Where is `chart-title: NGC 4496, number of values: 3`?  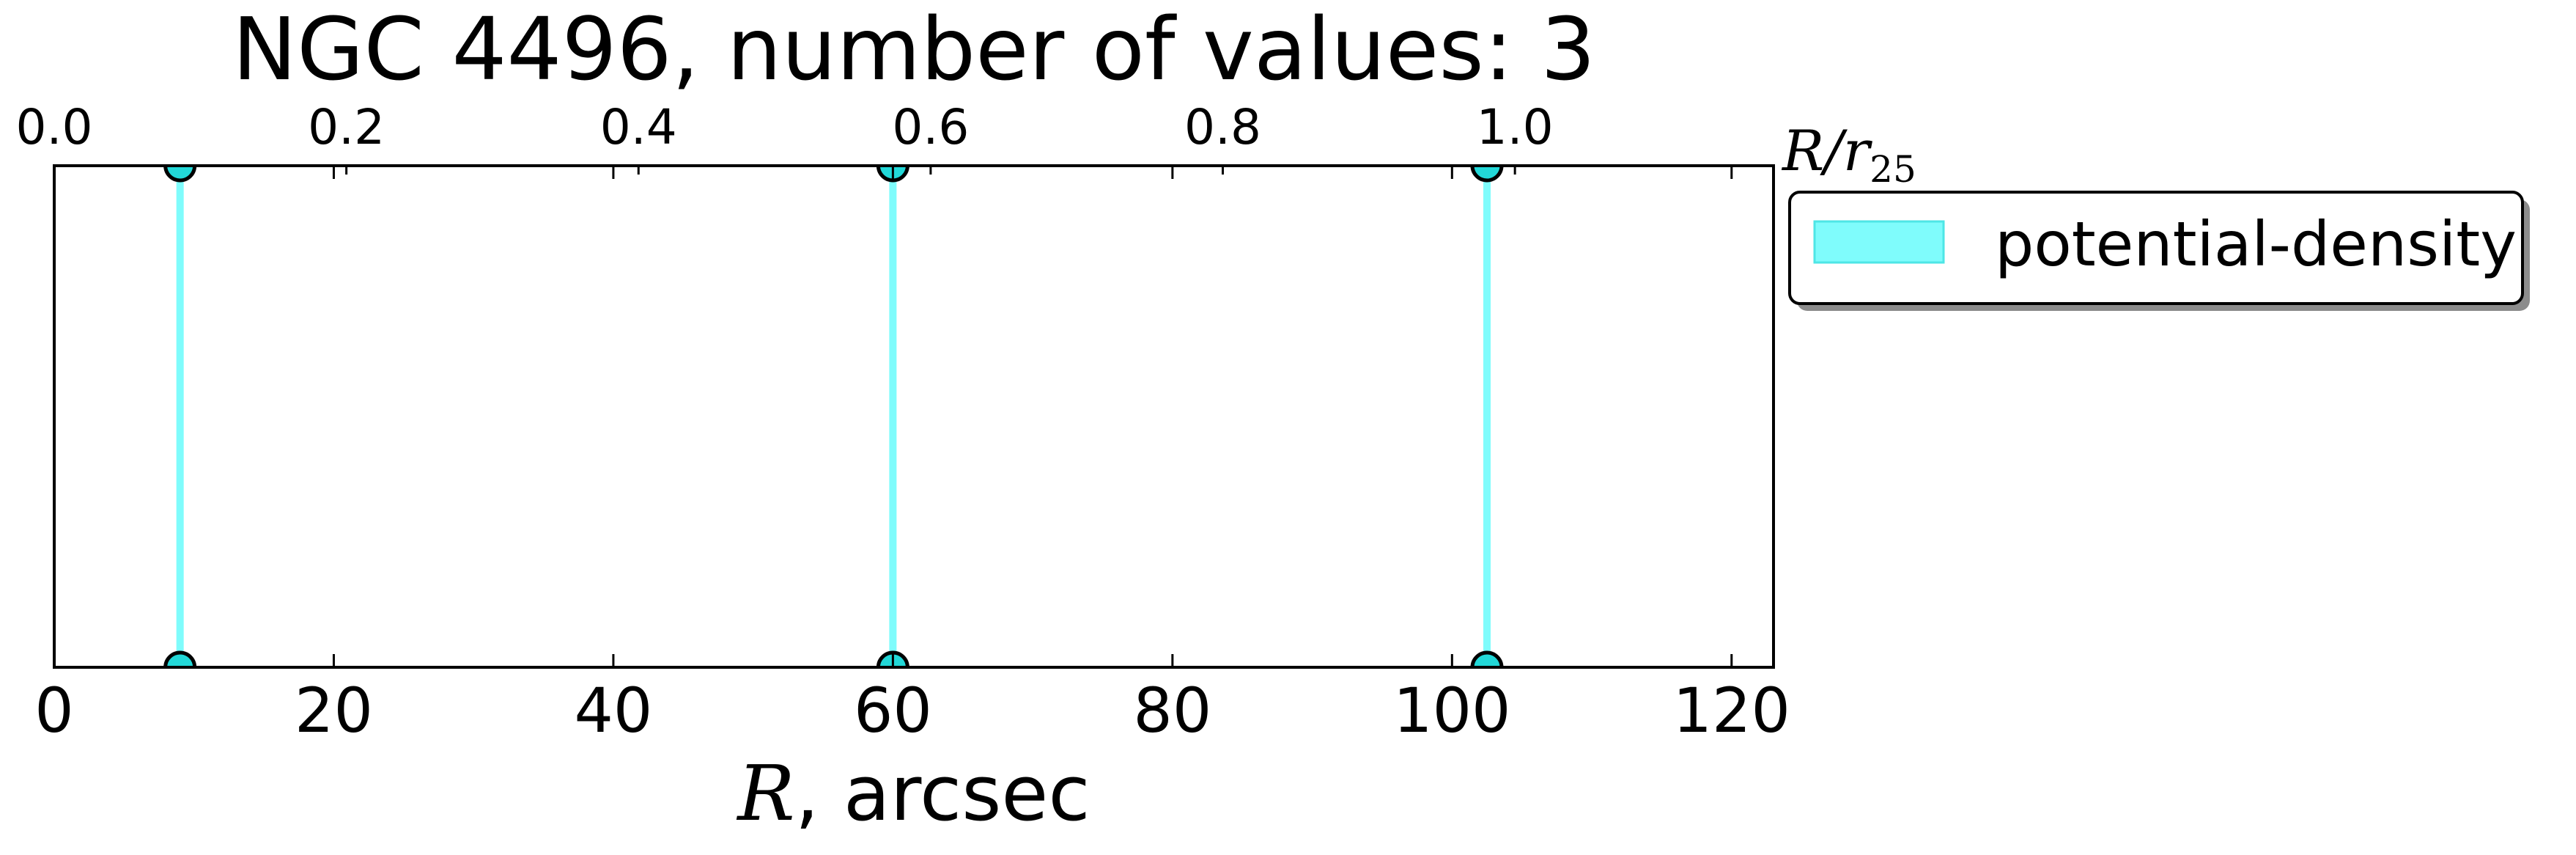
chart-title: NGC 4496, number of values: 3 is located at coordinates (913, 50).